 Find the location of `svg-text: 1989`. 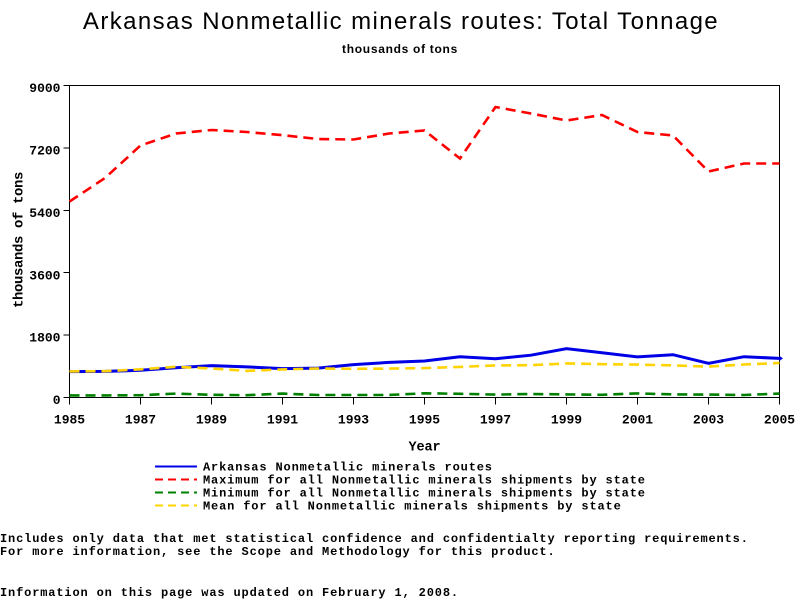

svg-text: 1989 is located at coordinates (211, 420).